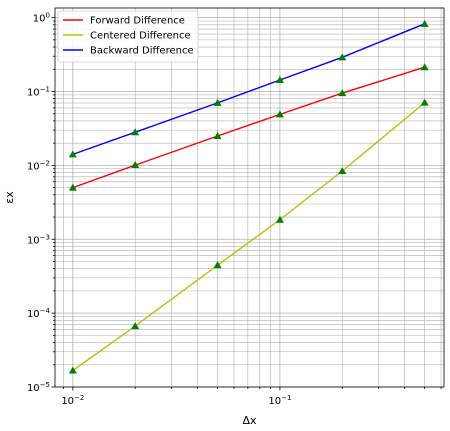  What do you see at coordinates (72, 400) in the screenshot?
I see `x-tick-label: 10⁻²` at bounding box center [72, 400].